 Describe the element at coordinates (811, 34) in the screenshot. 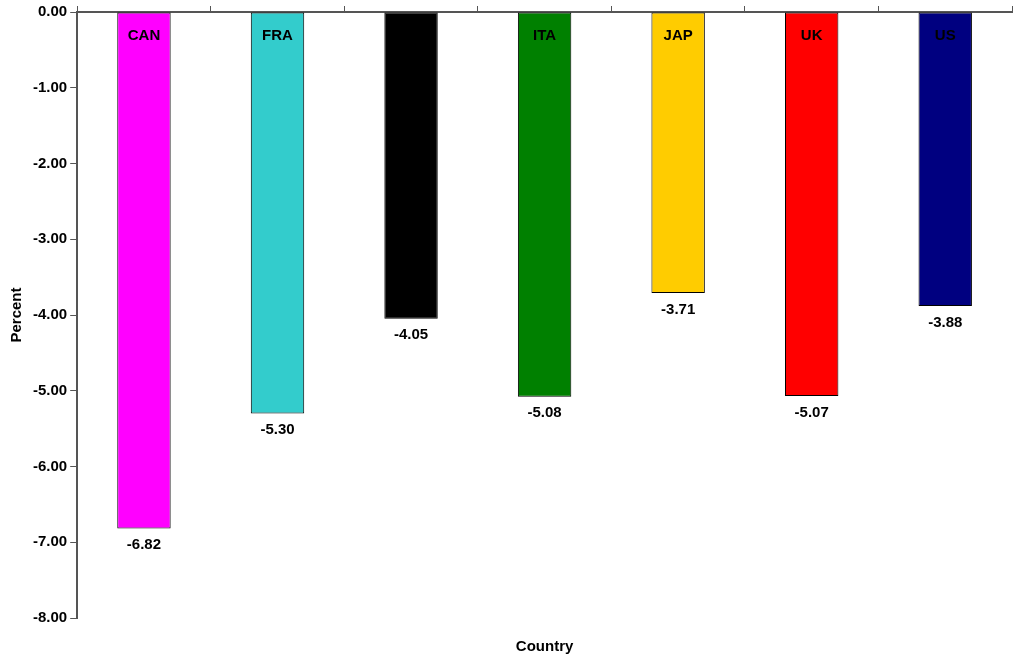

I see `x-tick-label: UK` at that location.